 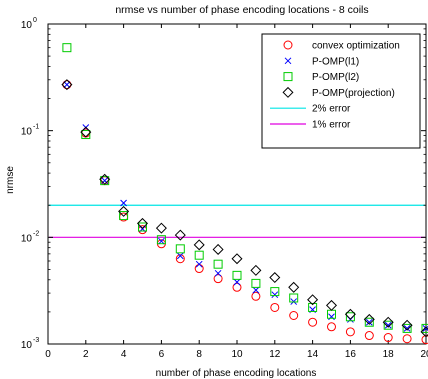 What do you see at coordinates (335, 61) in the screenshot?
I see `legend-label: P-OMP(l1)` at bounding box center [335, 61].